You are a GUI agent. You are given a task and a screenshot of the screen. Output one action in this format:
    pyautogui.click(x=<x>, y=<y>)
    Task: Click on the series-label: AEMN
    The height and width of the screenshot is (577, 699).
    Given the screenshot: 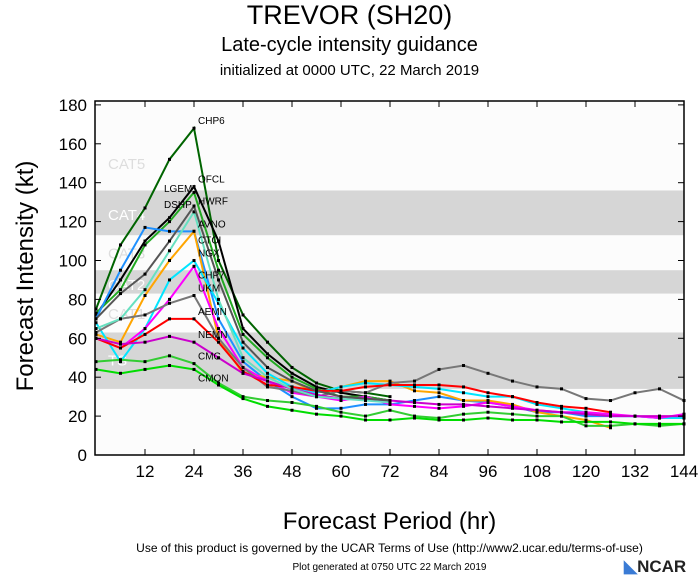 What is the action you would take?
    pyautogui.click(x=212, y=312)
    